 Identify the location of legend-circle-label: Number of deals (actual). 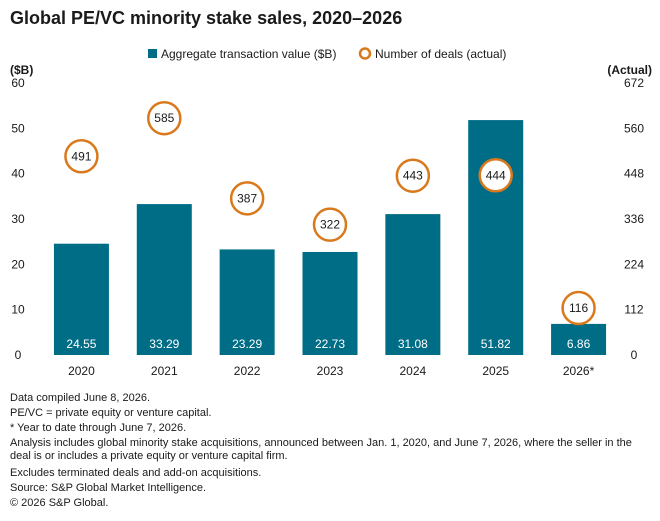
(440, 54).